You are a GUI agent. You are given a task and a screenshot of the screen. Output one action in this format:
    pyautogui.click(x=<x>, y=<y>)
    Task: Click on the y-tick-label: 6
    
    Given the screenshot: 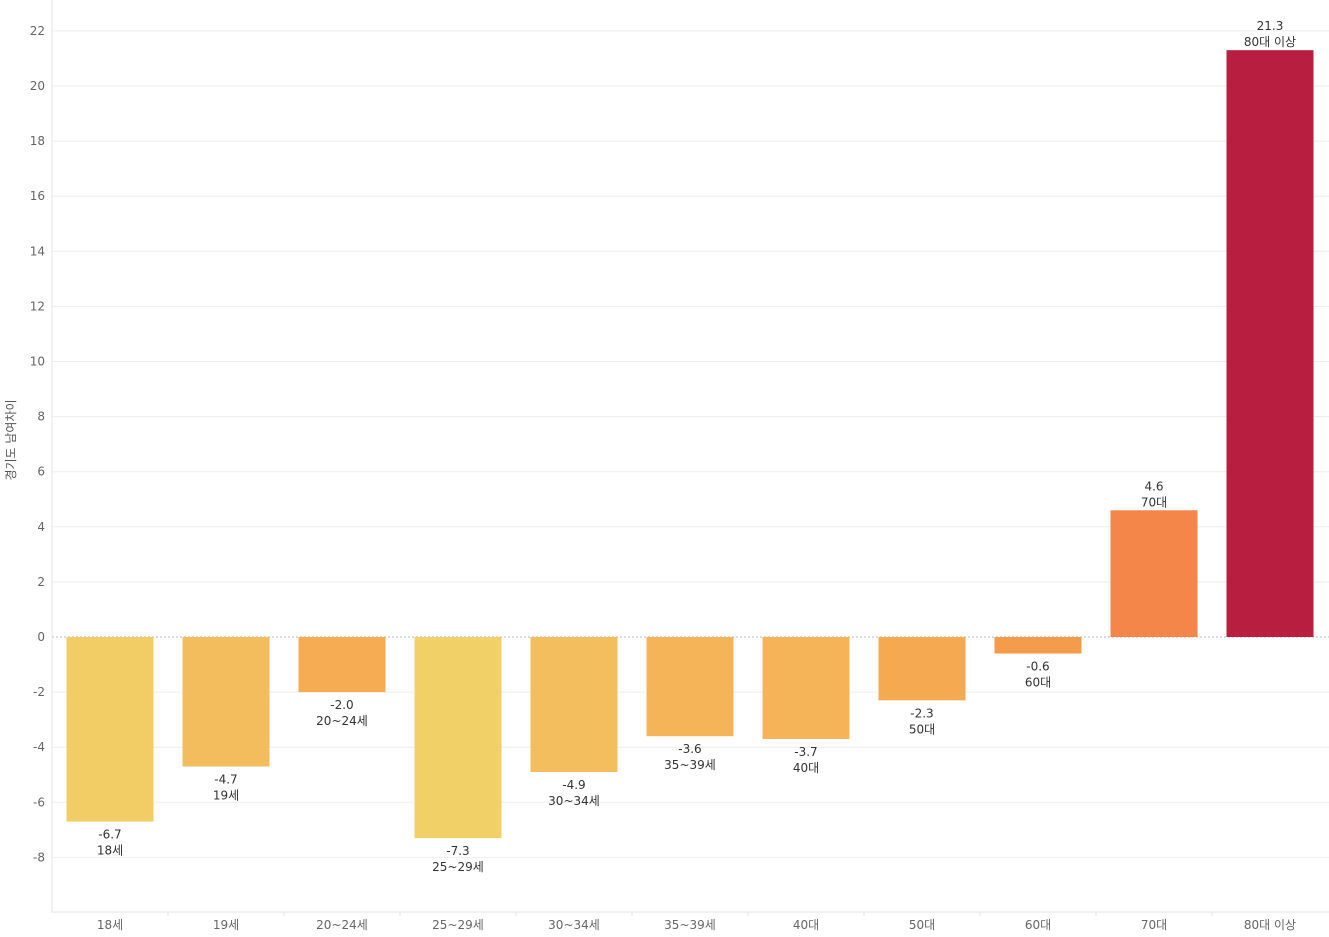 What is the action you would take?
    pyautogui.click(x=41, y=472)
    